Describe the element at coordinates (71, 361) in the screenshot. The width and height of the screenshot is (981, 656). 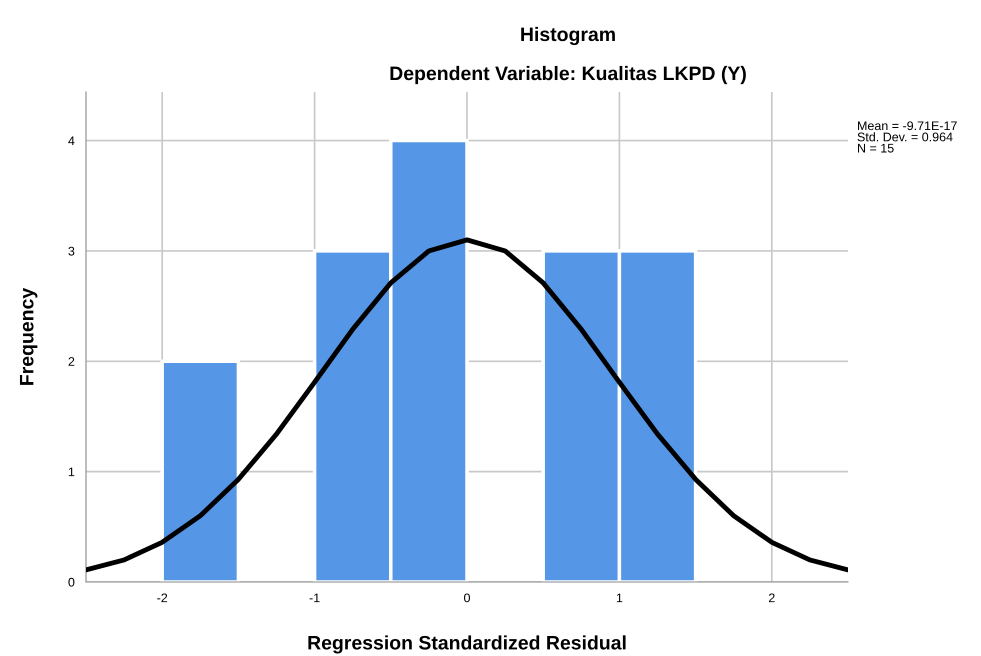
I see `y-tick-label: 2` at that location.